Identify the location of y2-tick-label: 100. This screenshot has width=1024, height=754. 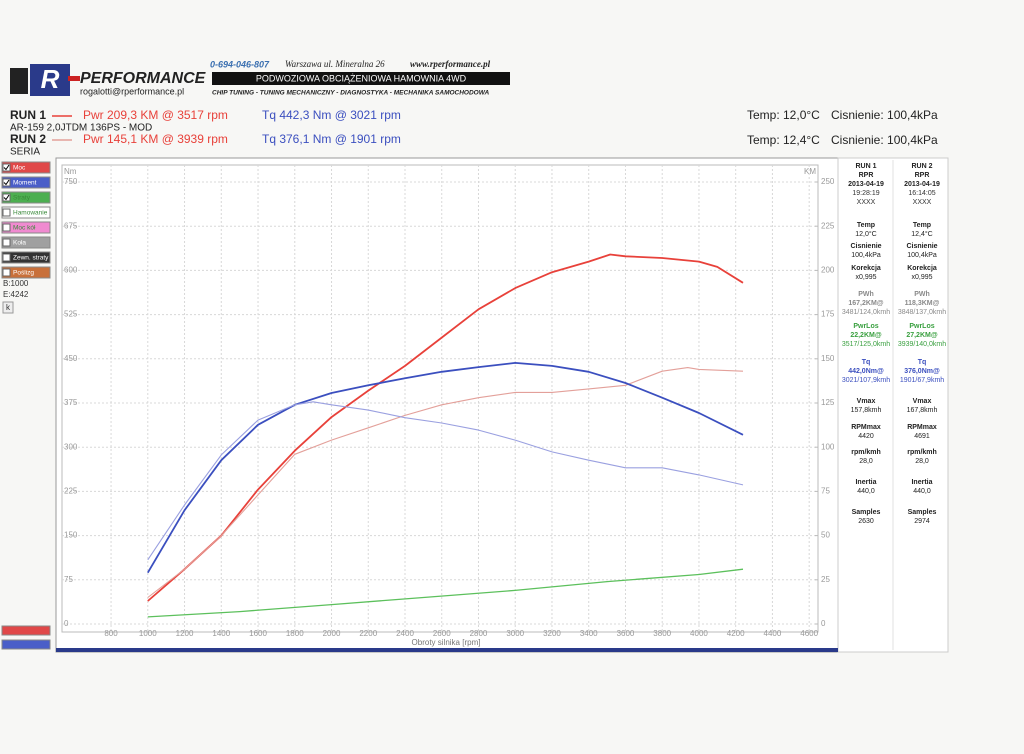
(828, 446).